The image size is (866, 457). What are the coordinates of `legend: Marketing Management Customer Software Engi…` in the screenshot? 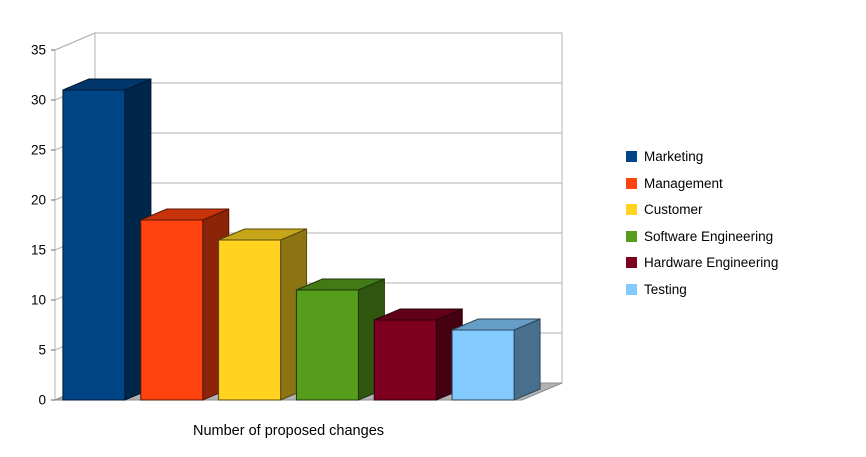 It's located at (702, 223).